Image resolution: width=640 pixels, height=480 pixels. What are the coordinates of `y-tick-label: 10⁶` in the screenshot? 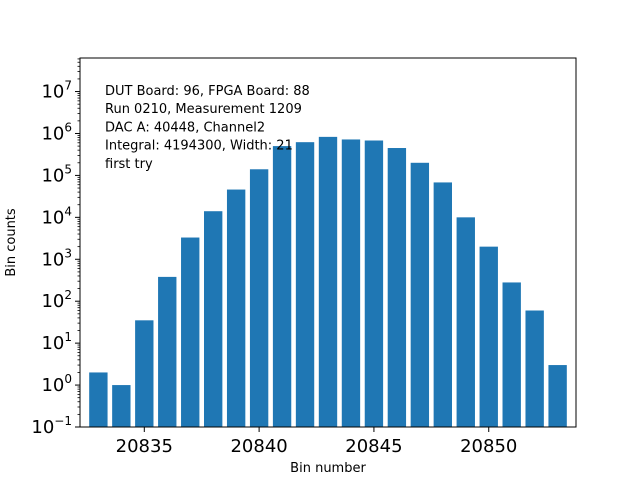 It's located at (56, 132).